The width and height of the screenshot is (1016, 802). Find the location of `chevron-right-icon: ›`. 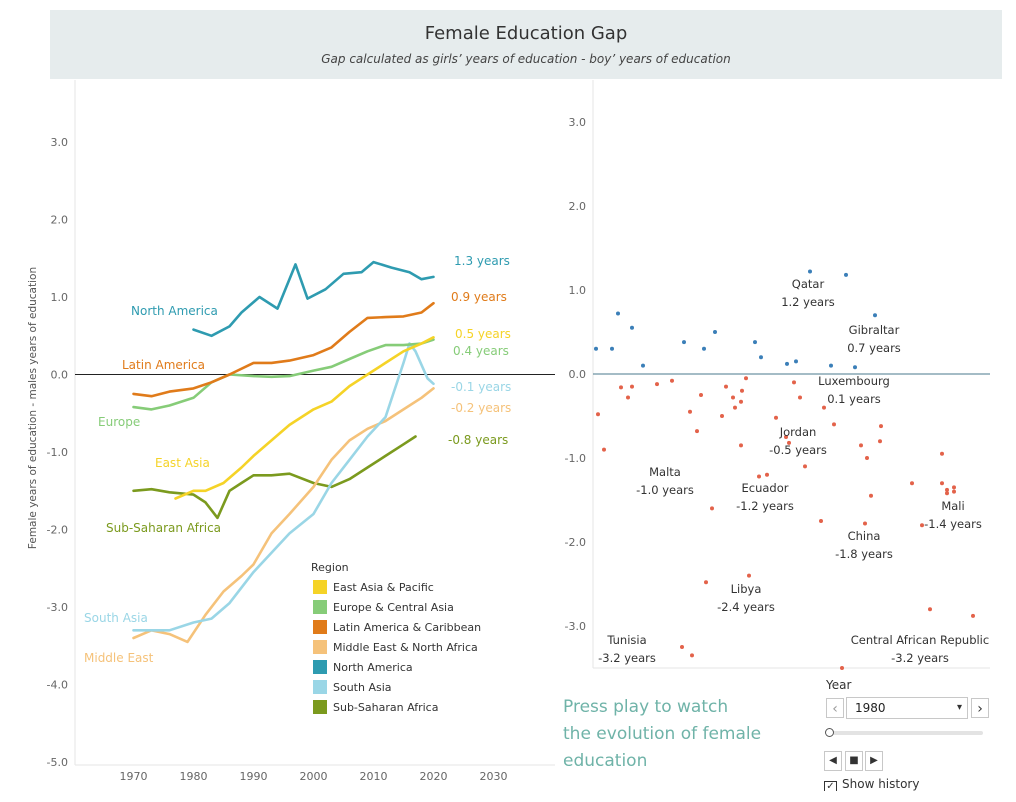

chevron-right-icon: › is located at coordinates (980, 709).